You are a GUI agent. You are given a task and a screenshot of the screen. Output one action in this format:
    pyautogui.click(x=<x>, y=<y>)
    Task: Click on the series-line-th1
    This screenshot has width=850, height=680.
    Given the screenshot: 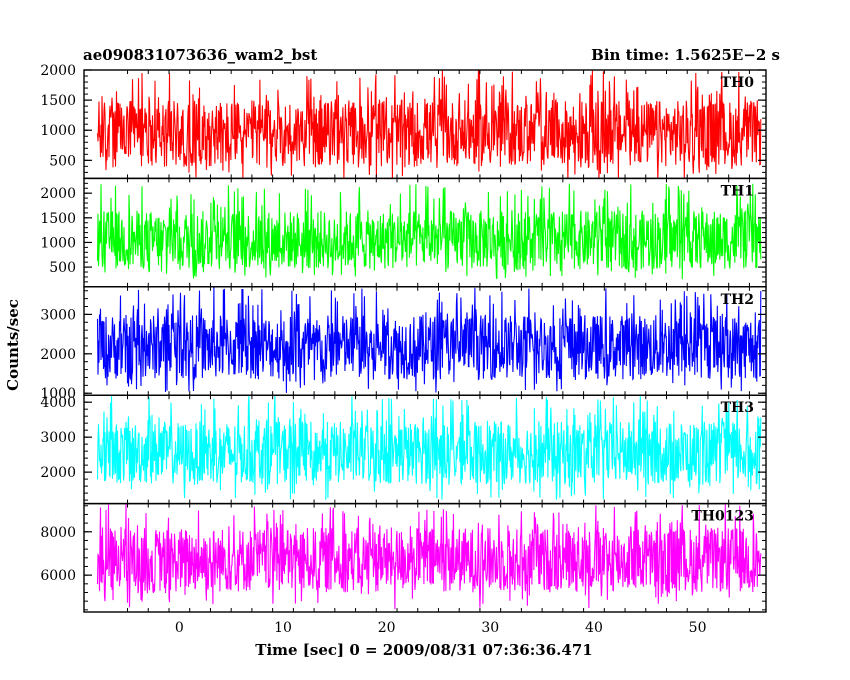 What is the action you would take?
    pyautogui.click(x=429, y=231)
    